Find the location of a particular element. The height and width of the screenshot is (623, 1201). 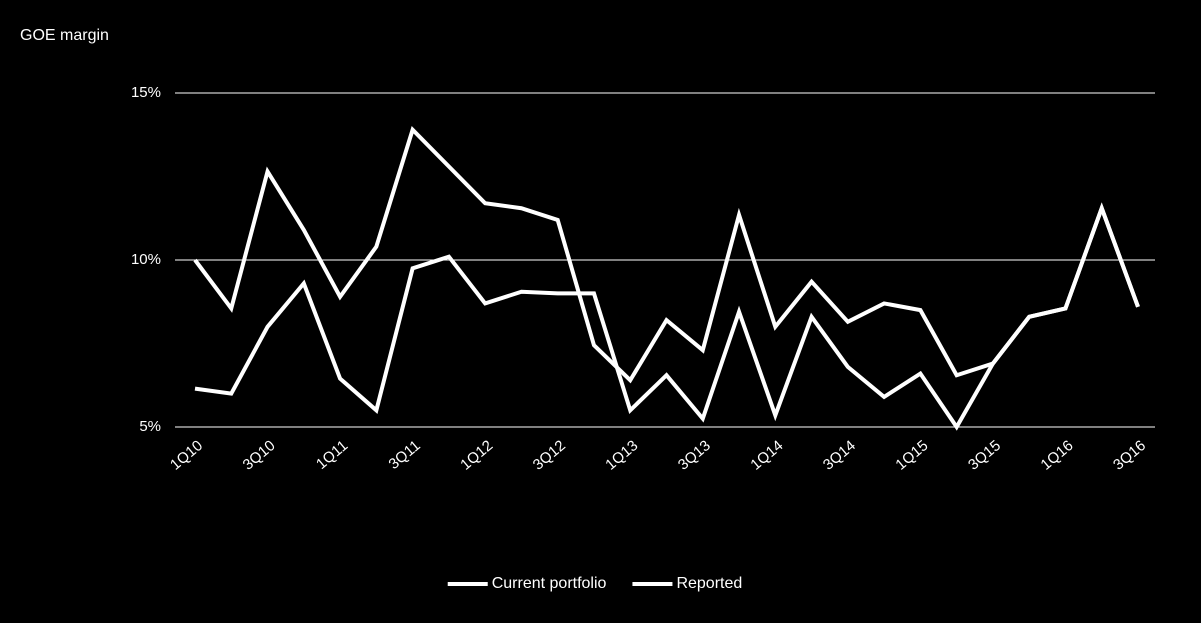

x-tick-label: 1Q15 is located at coordinates (911, 455).